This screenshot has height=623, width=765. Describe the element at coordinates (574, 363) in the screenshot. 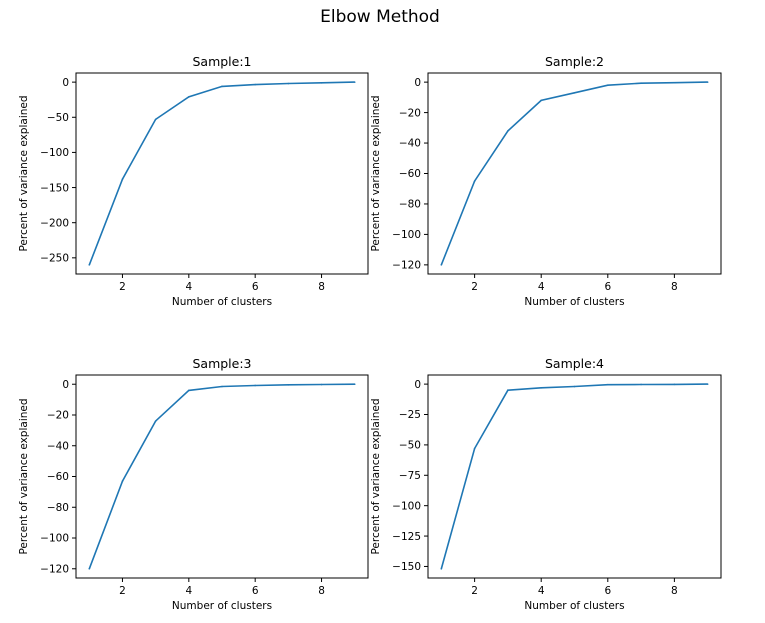

I see `subplot-title: Sample:4` at that location.